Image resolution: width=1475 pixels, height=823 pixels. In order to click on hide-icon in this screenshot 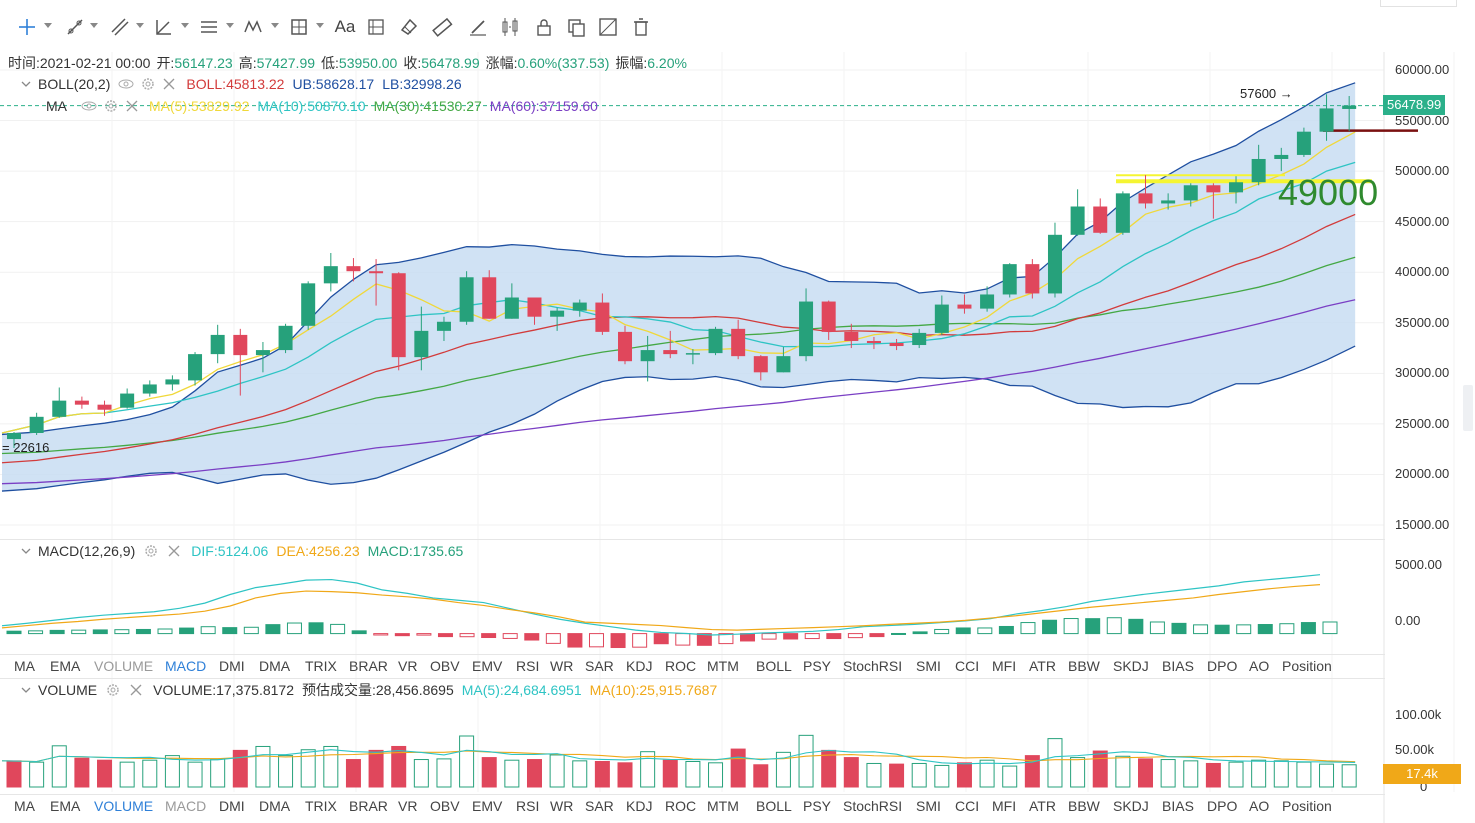, I will do `click(608, 27)`.